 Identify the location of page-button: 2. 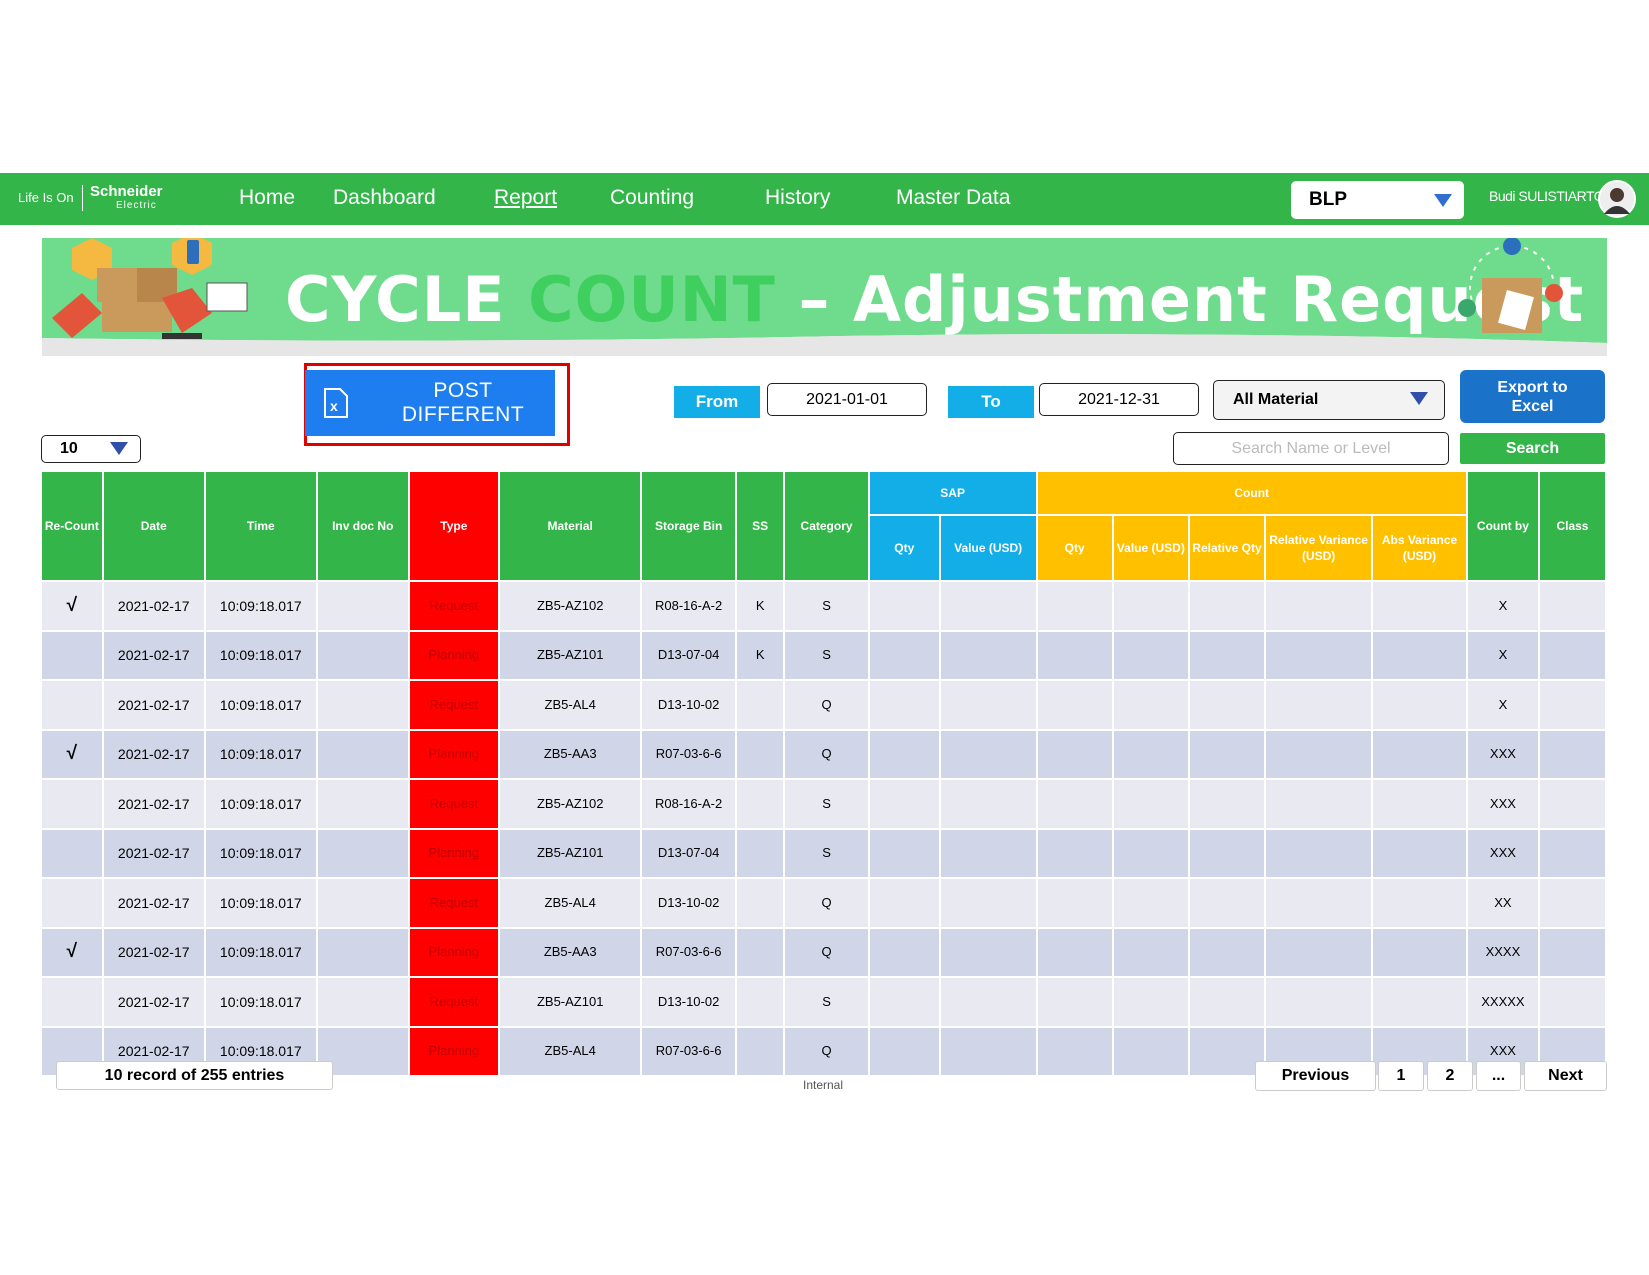
(1450, 1076).